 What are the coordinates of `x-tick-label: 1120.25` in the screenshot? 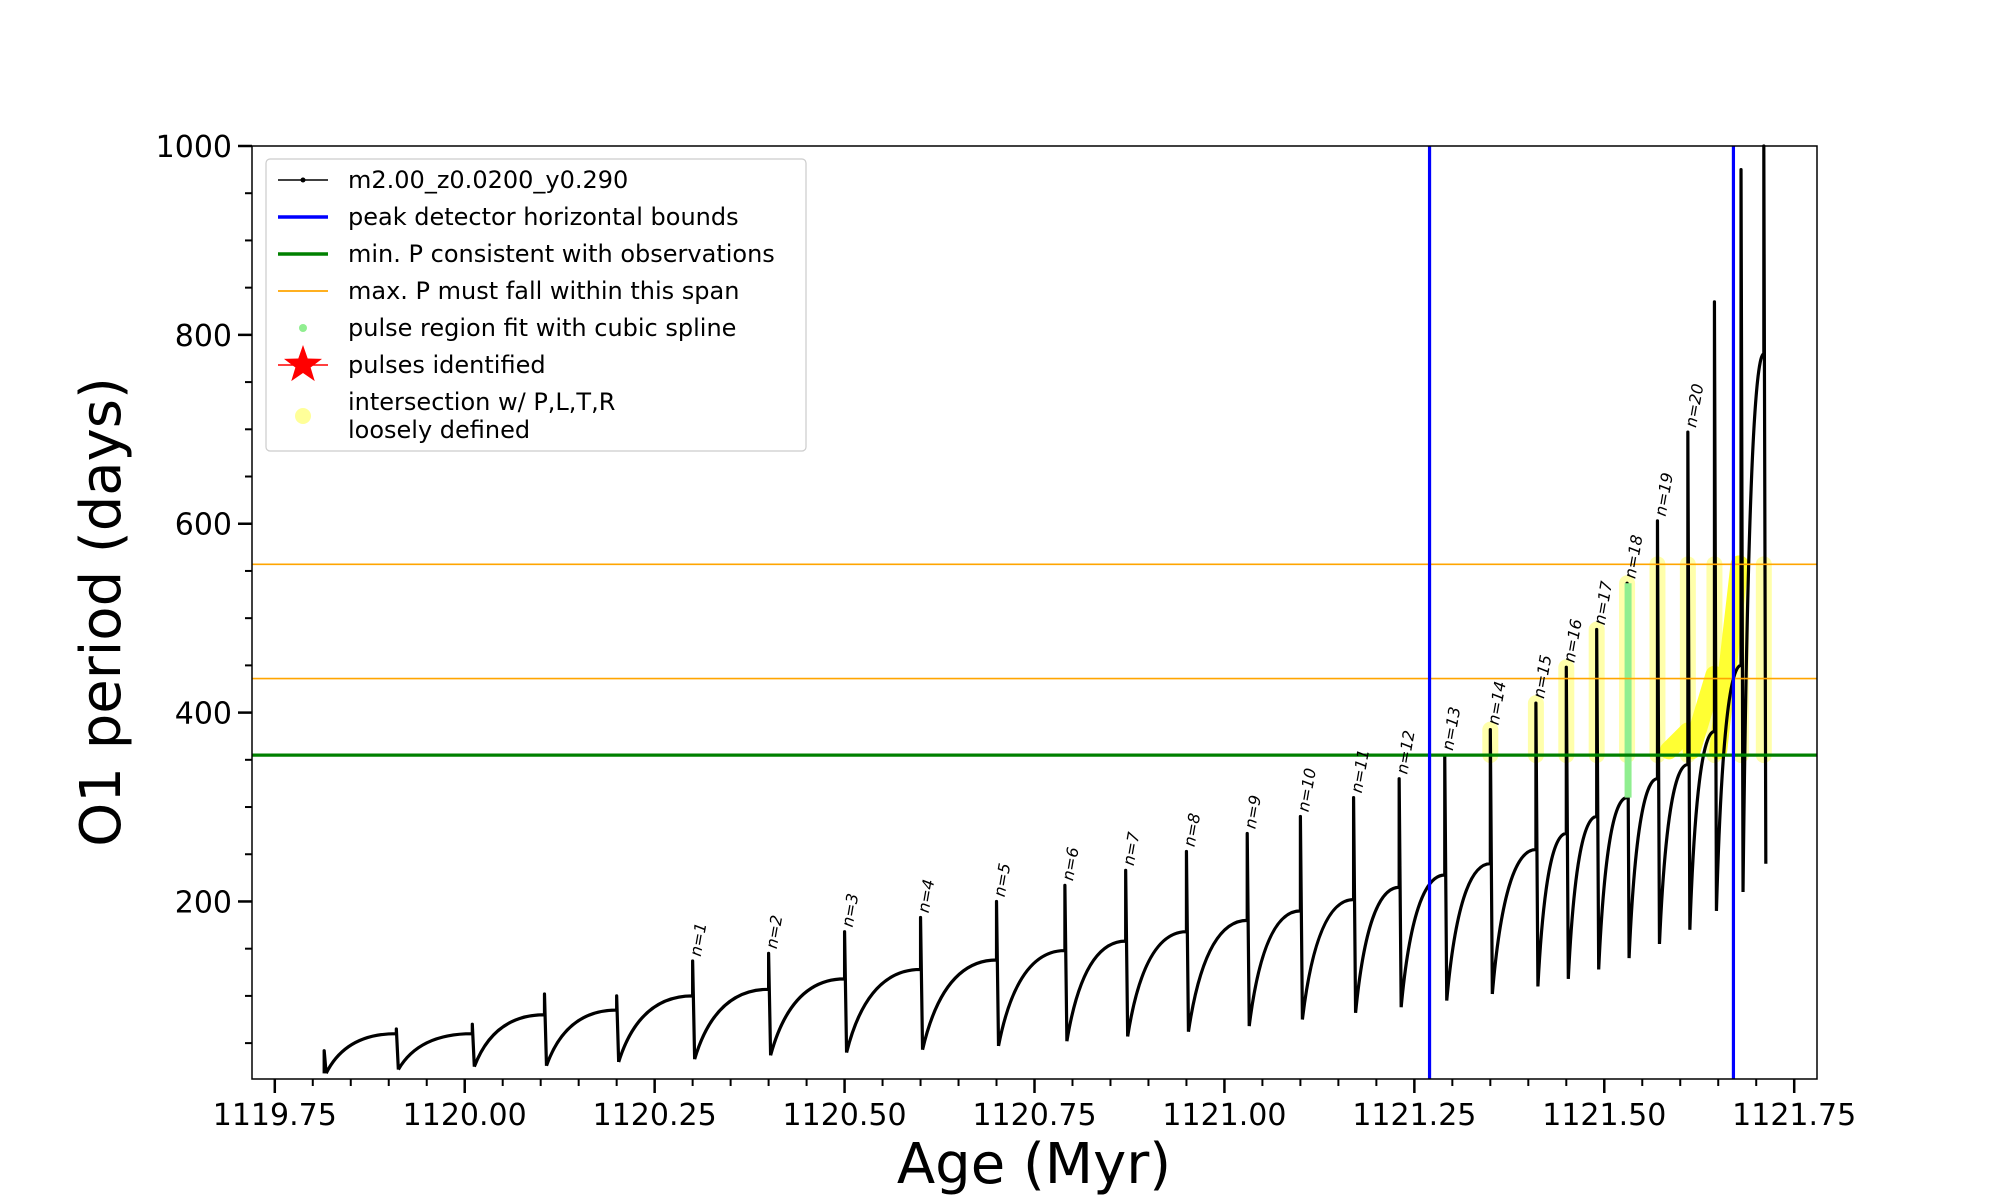 It's located at (655, 1115).